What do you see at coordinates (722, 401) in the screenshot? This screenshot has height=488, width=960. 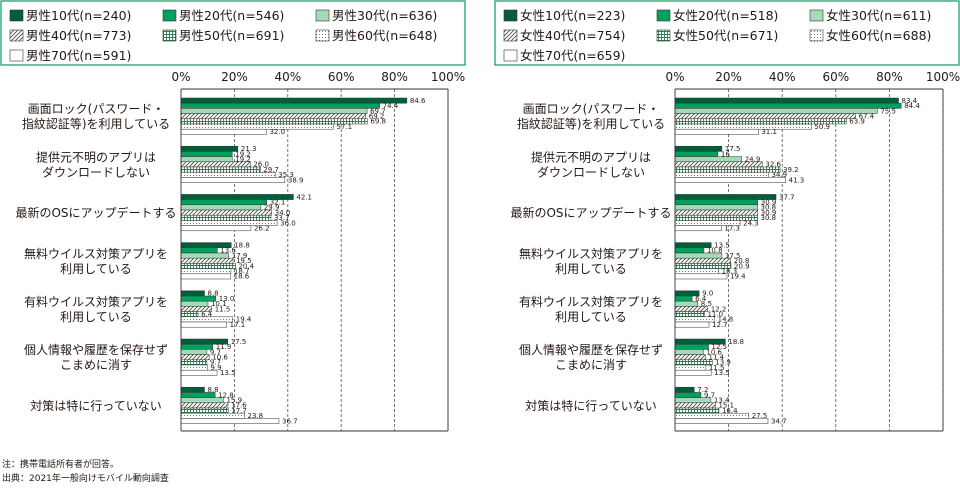 I see `data-label: 13.4` at bounding box center [722, 401].